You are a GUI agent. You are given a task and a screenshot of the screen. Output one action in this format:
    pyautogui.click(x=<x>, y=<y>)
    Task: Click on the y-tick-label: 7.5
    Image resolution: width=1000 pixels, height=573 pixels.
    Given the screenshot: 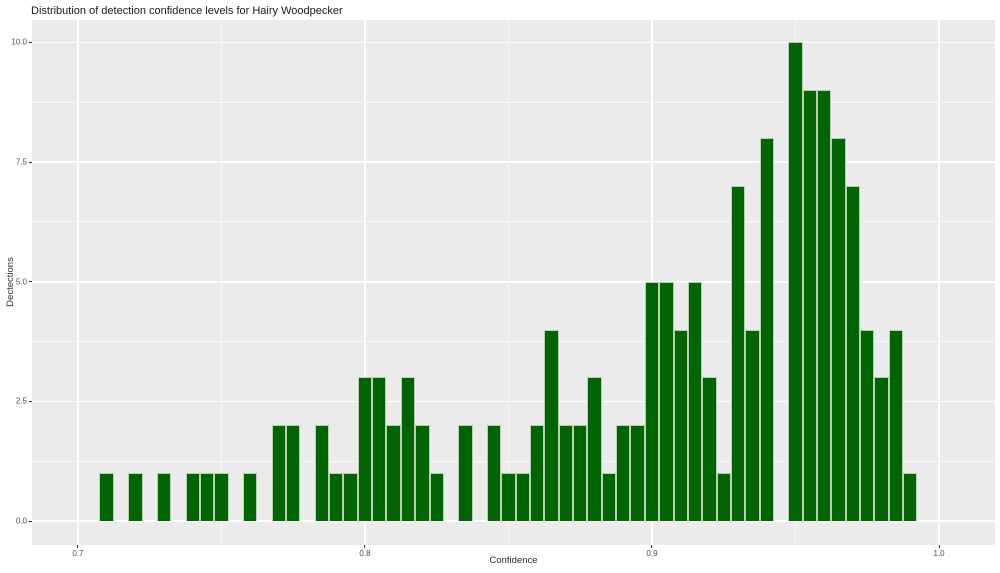 What is the action you would take?
    pyautogui.click(x=21, y=162)
    